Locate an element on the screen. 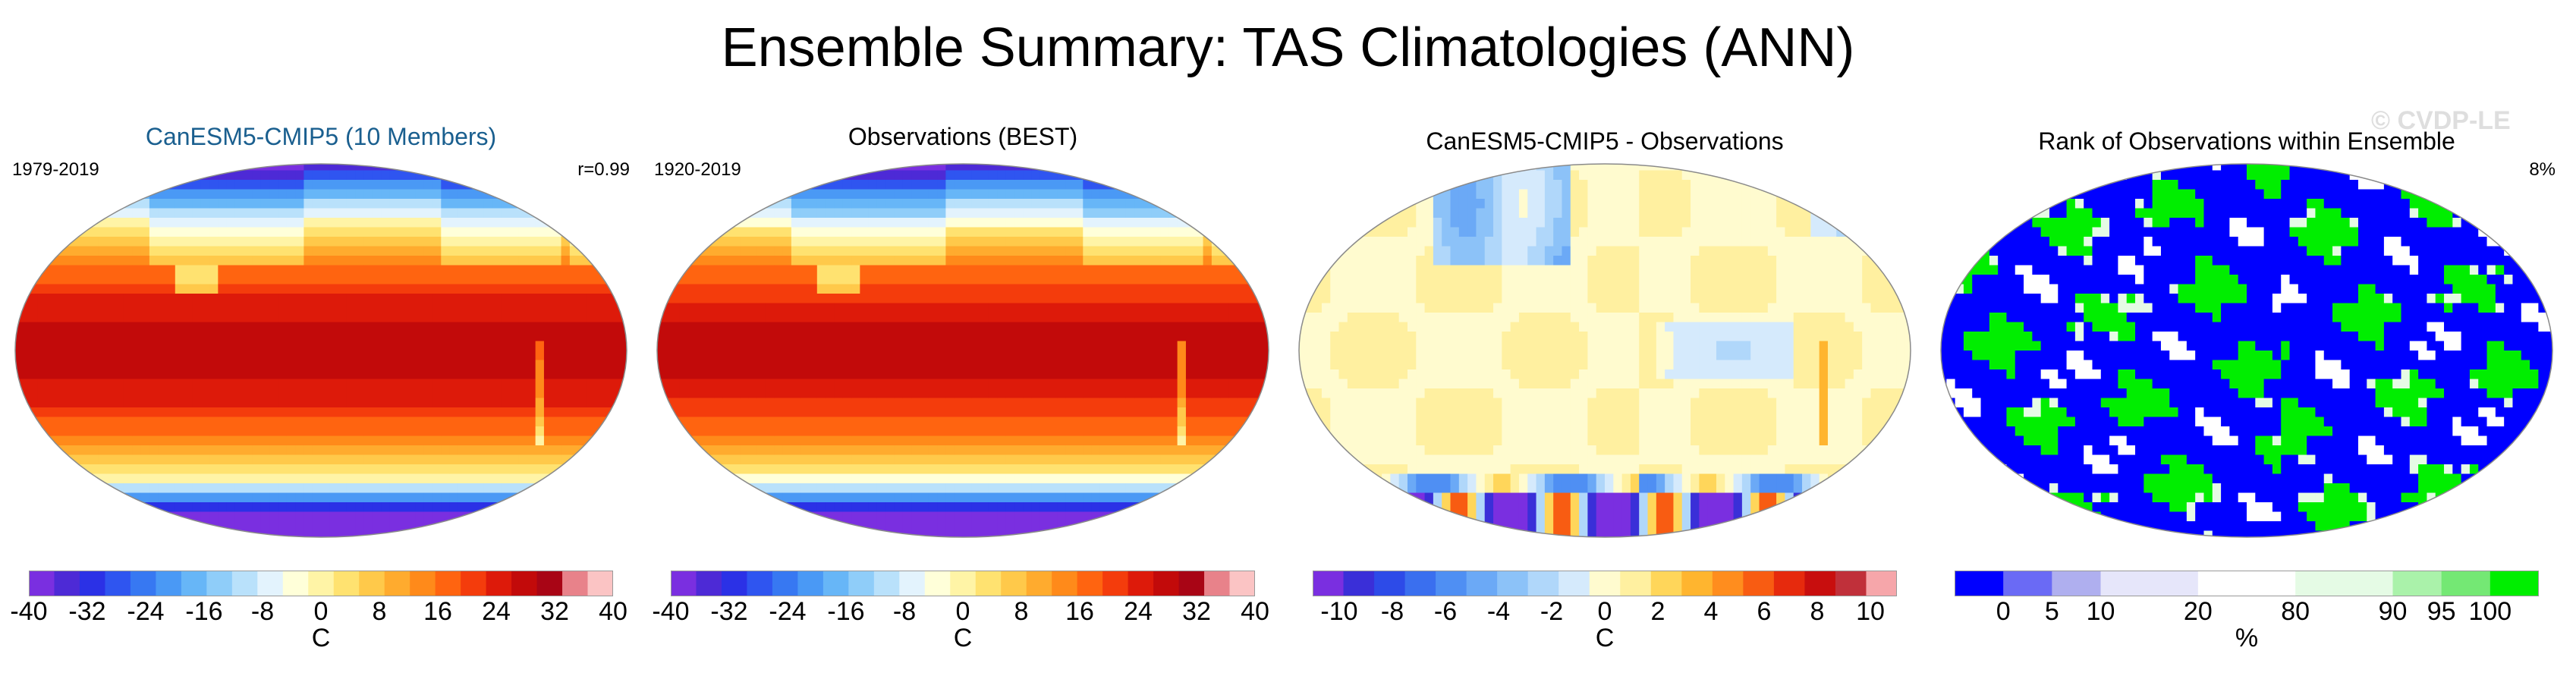  map-outline is located at coordinates (320, 350).